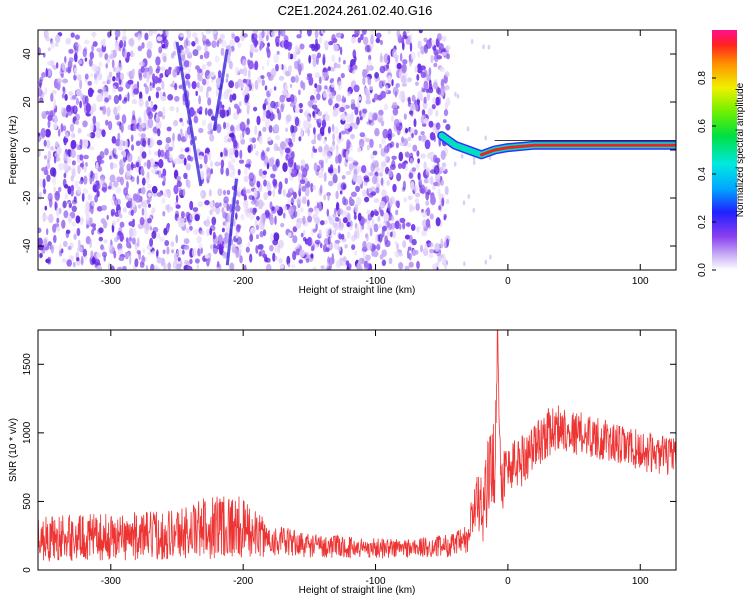  Describe the element at coordinates (27, 150) in the screenshot. I see `spectrogram-y-tick-label: 0` at that location.